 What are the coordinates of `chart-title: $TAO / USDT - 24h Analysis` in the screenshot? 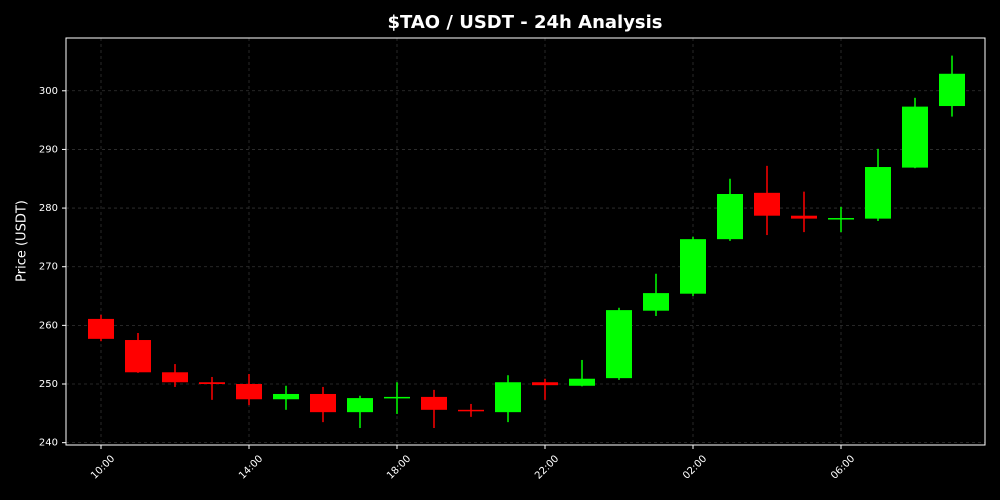 It's located at (524, 22).